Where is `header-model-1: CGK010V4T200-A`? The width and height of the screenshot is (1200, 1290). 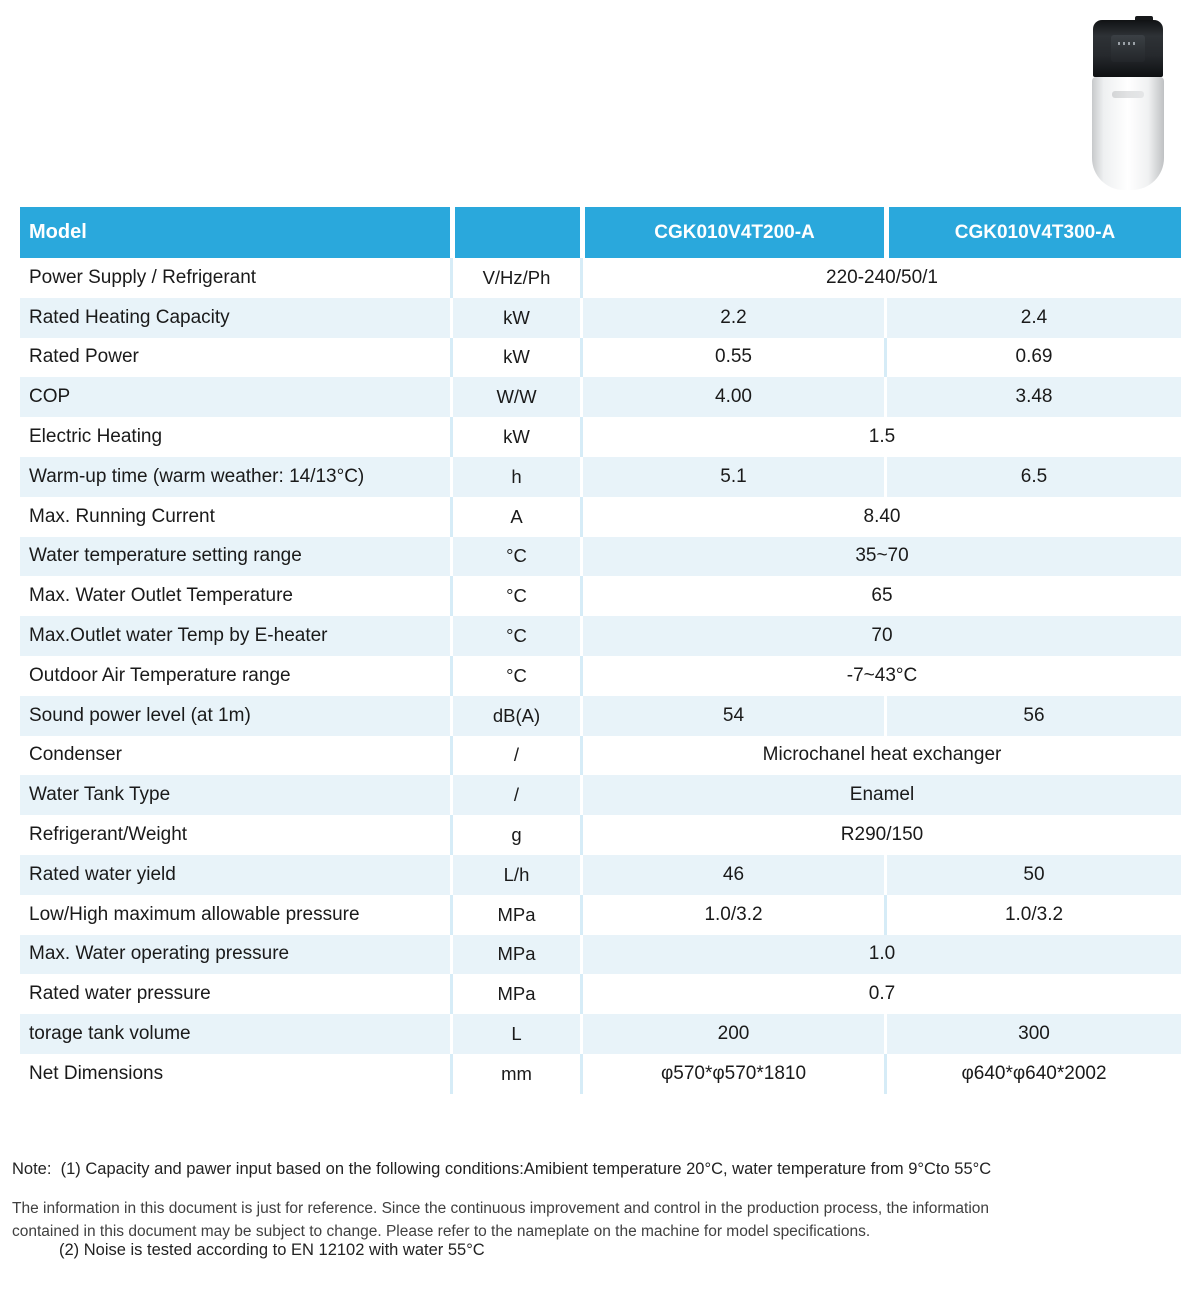
header-model-1: CGK010V4T200-A is located at coordinates (734, 232).